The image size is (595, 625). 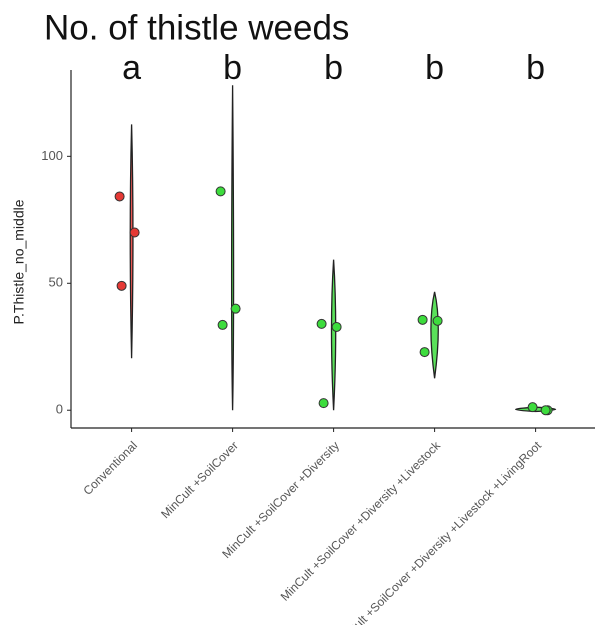 I want to click on y-tick-label: 50, so click(x=56, y=282).